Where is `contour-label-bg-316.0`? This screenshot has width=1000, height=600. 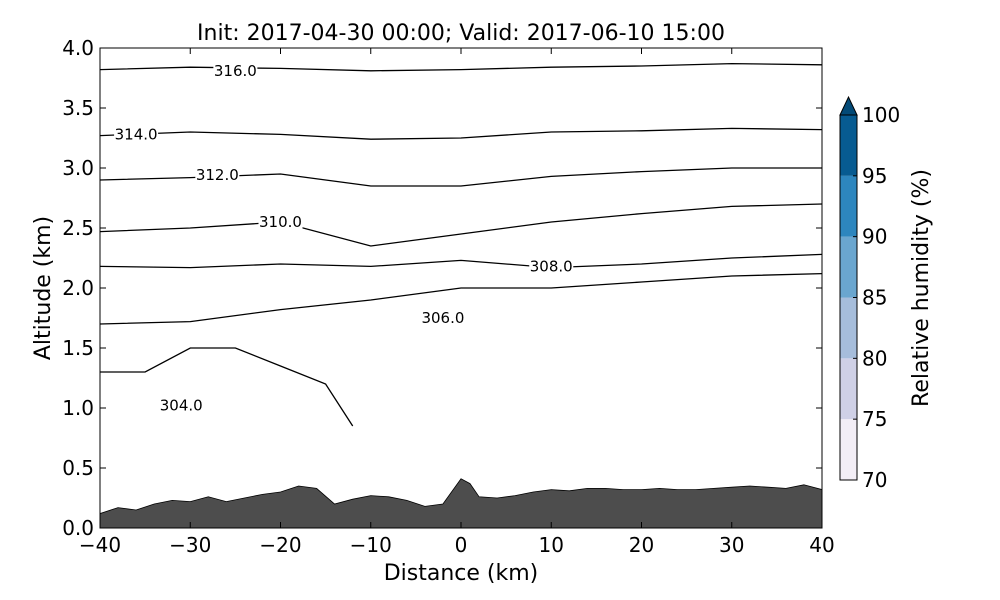
contour-label-bg-316.0 is located at coordinates (235, 69).